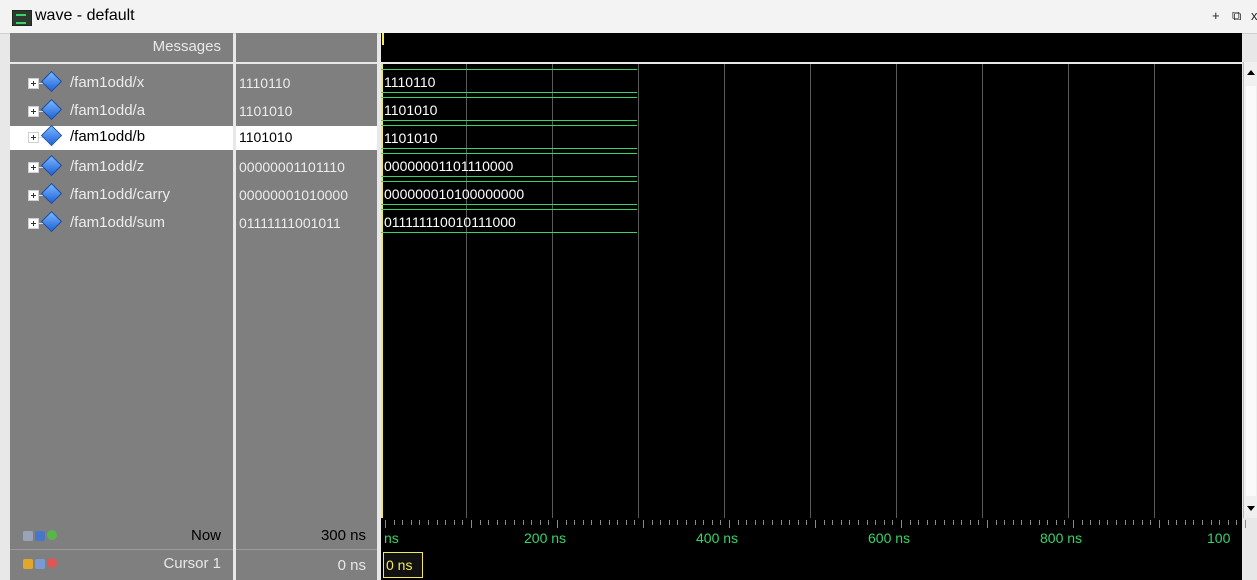 This screenshot has width=1257, height=580. What do you see at coordinates (351, 565) in the screenshot?
I see `cursor-value: 0 ns` at bounding box center [351, 565].